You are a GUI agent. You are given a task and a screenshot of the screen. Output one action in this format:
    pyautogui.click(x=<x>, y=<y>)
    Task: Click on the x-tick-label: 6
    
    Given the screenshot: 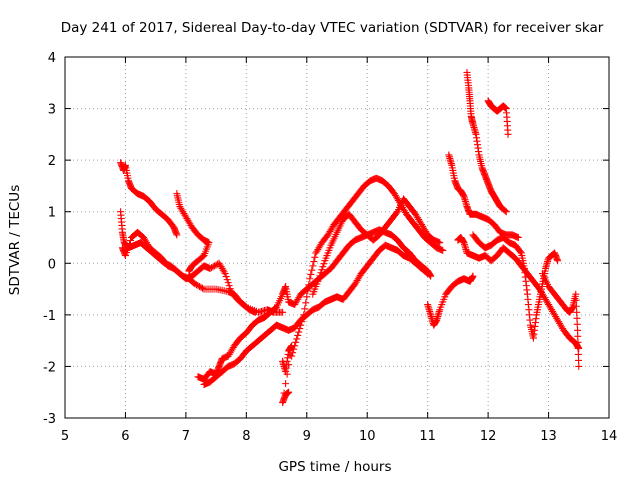 What is the action you would take?
    pyautogui.click(x=125, y=436)
    